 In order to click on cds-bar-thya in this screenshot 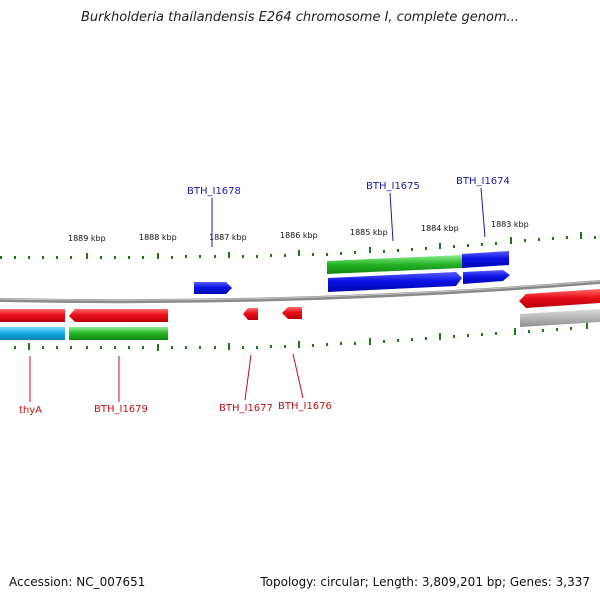, I will do `click(32, 333)`.